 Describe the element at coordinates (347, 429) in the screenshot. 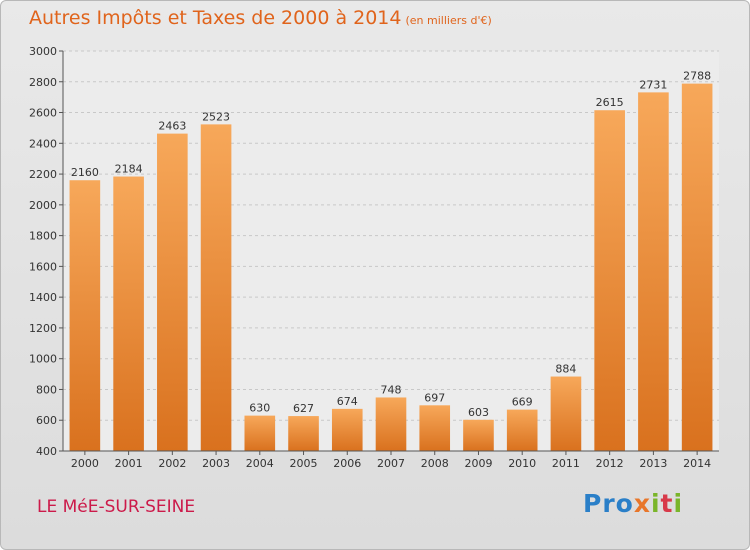

I see `bar-2006` at that location.